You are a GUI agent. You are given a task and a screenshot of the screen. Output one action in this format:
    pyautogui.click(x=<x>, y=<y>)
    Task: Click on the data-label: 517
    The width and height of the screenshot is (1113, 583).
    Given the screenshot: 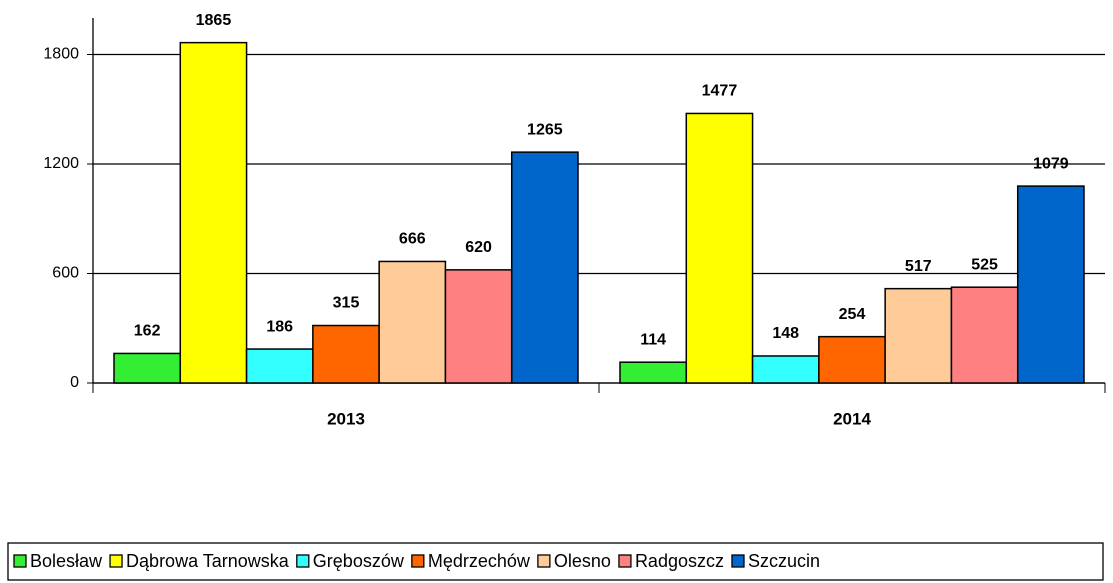 What is the action you would take?
    pyautogui.click(x=918, y=266)
    